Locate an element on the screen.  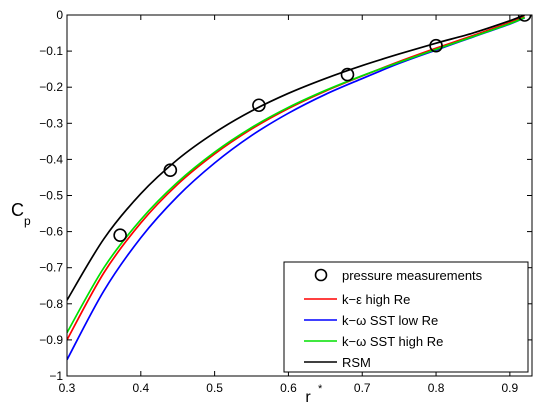
x-tick-label: 0.9 is located at coordinates (510, 388).